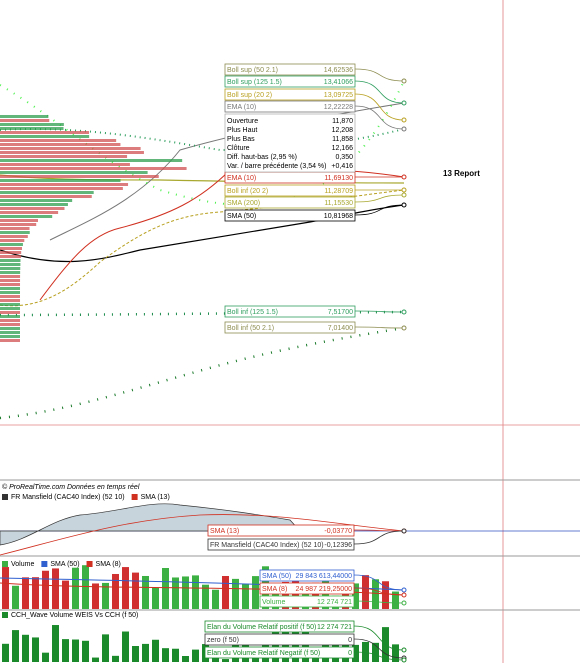 This screenshot has width=580, height=663. I want to click on value-label-name: SMA (13), so click(224, 531).